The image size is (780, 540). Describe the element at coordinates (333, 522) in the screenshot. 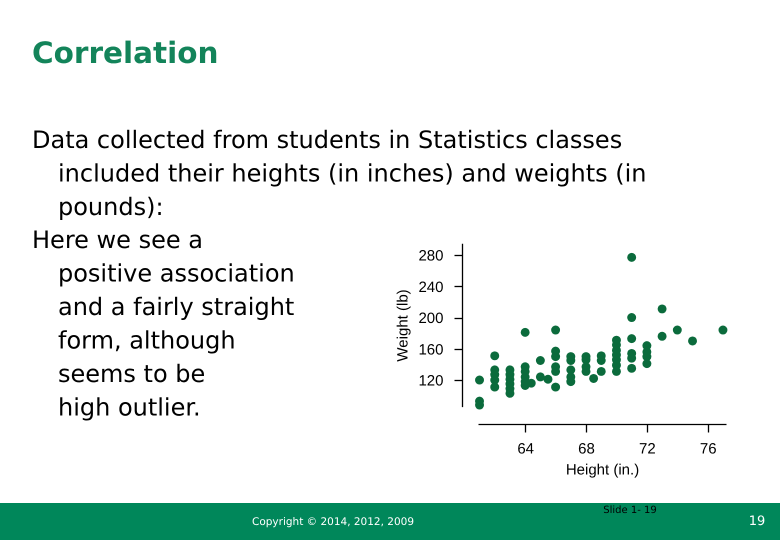

I see `text: Copyright © 2014, 2012, 2009` at that location.